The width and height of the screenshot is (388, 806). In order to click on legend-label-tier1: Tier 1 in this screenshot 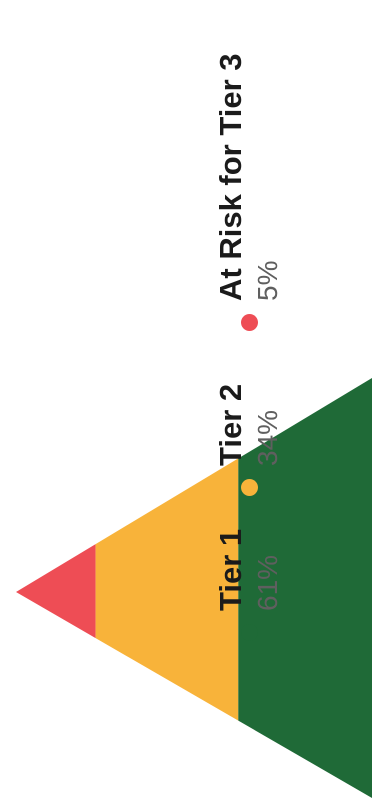, I will do `click(230, 569)`.